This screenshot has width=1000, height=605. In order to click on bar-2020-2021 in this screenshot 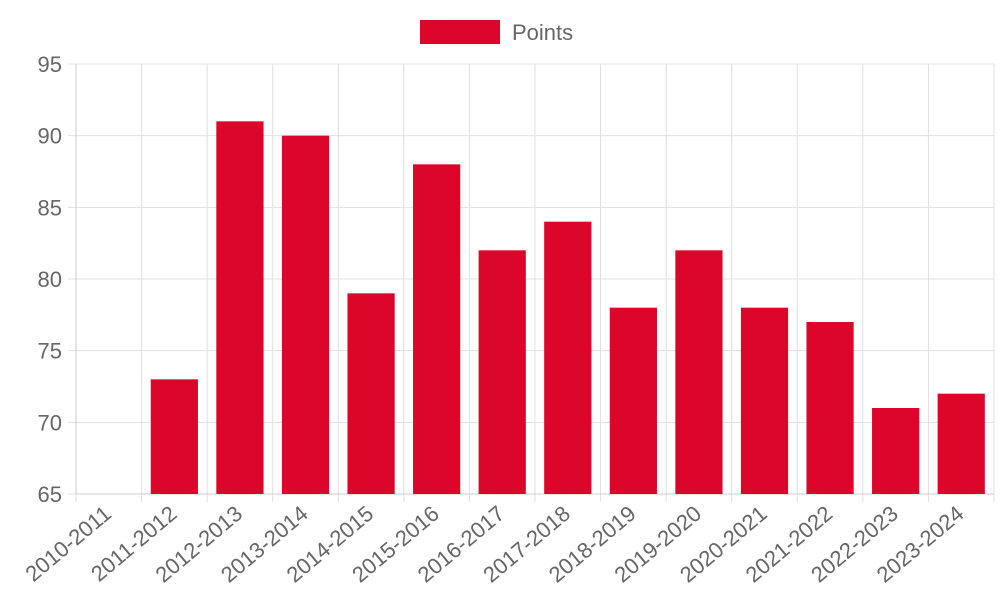, I will do `click(764, 400)`.